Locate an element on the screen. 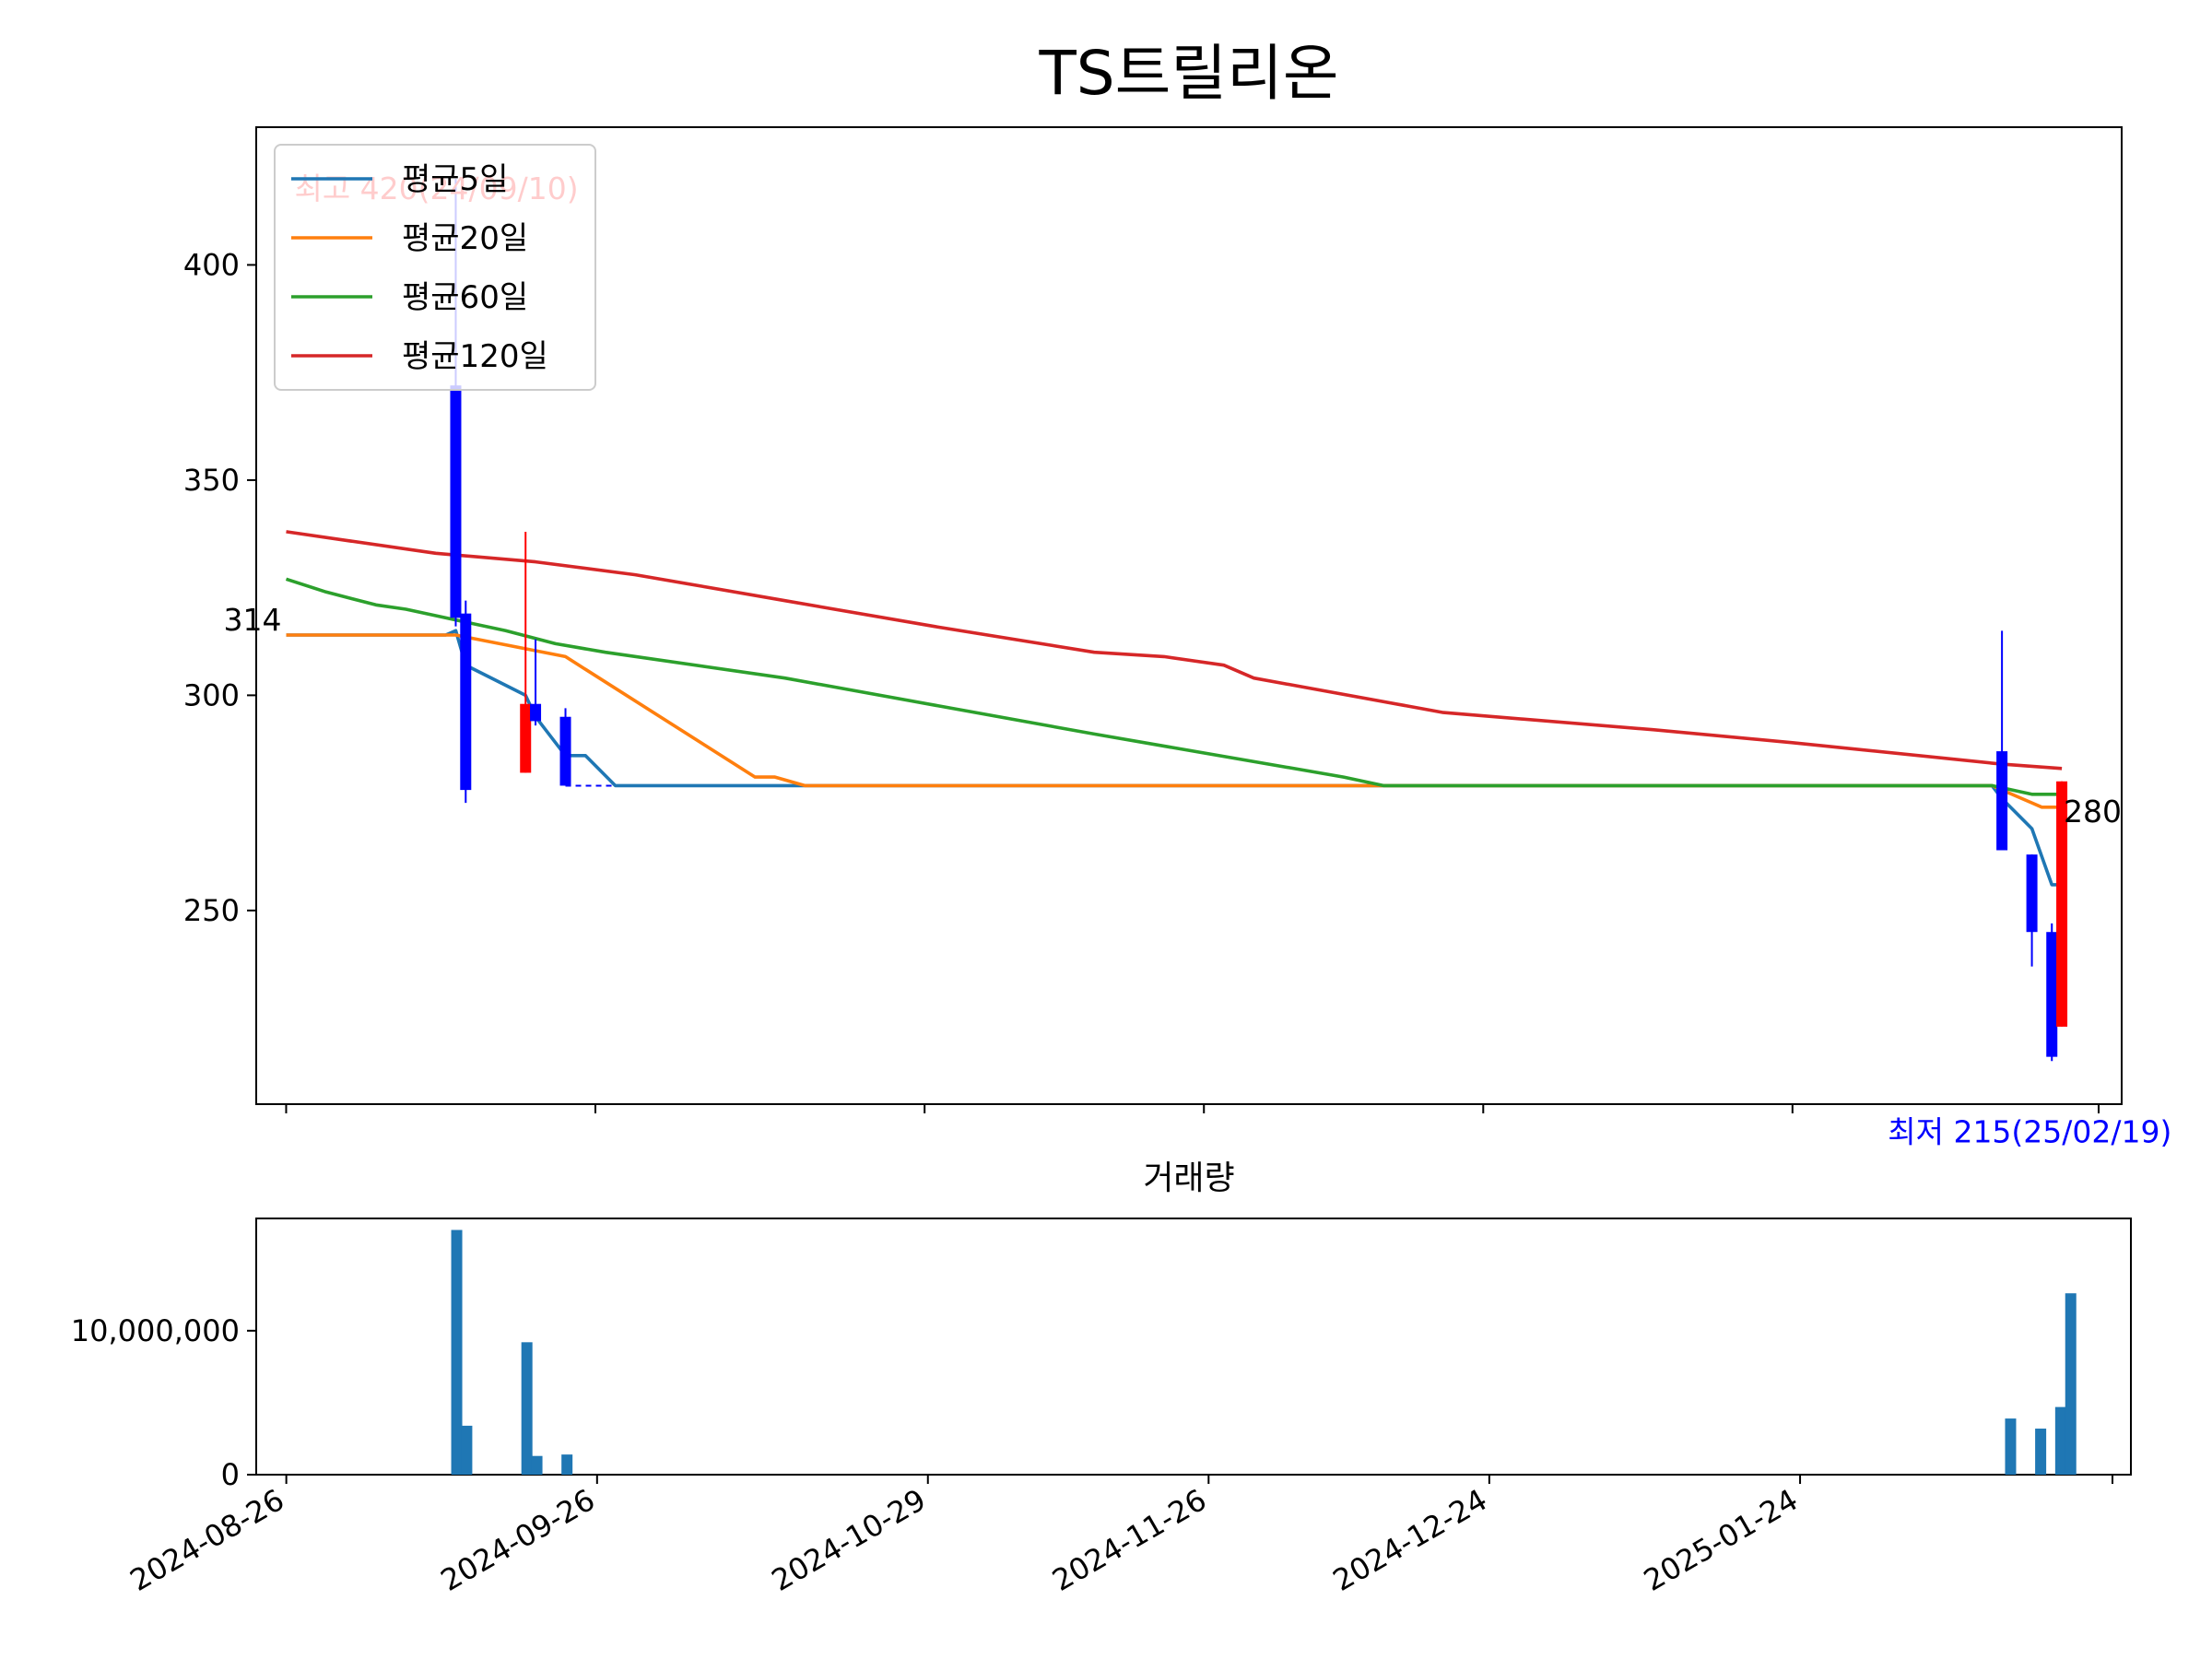 This screenshot has width=2212, height=1659. ma-line-평균20일 is located at coordinates (1174, 721).